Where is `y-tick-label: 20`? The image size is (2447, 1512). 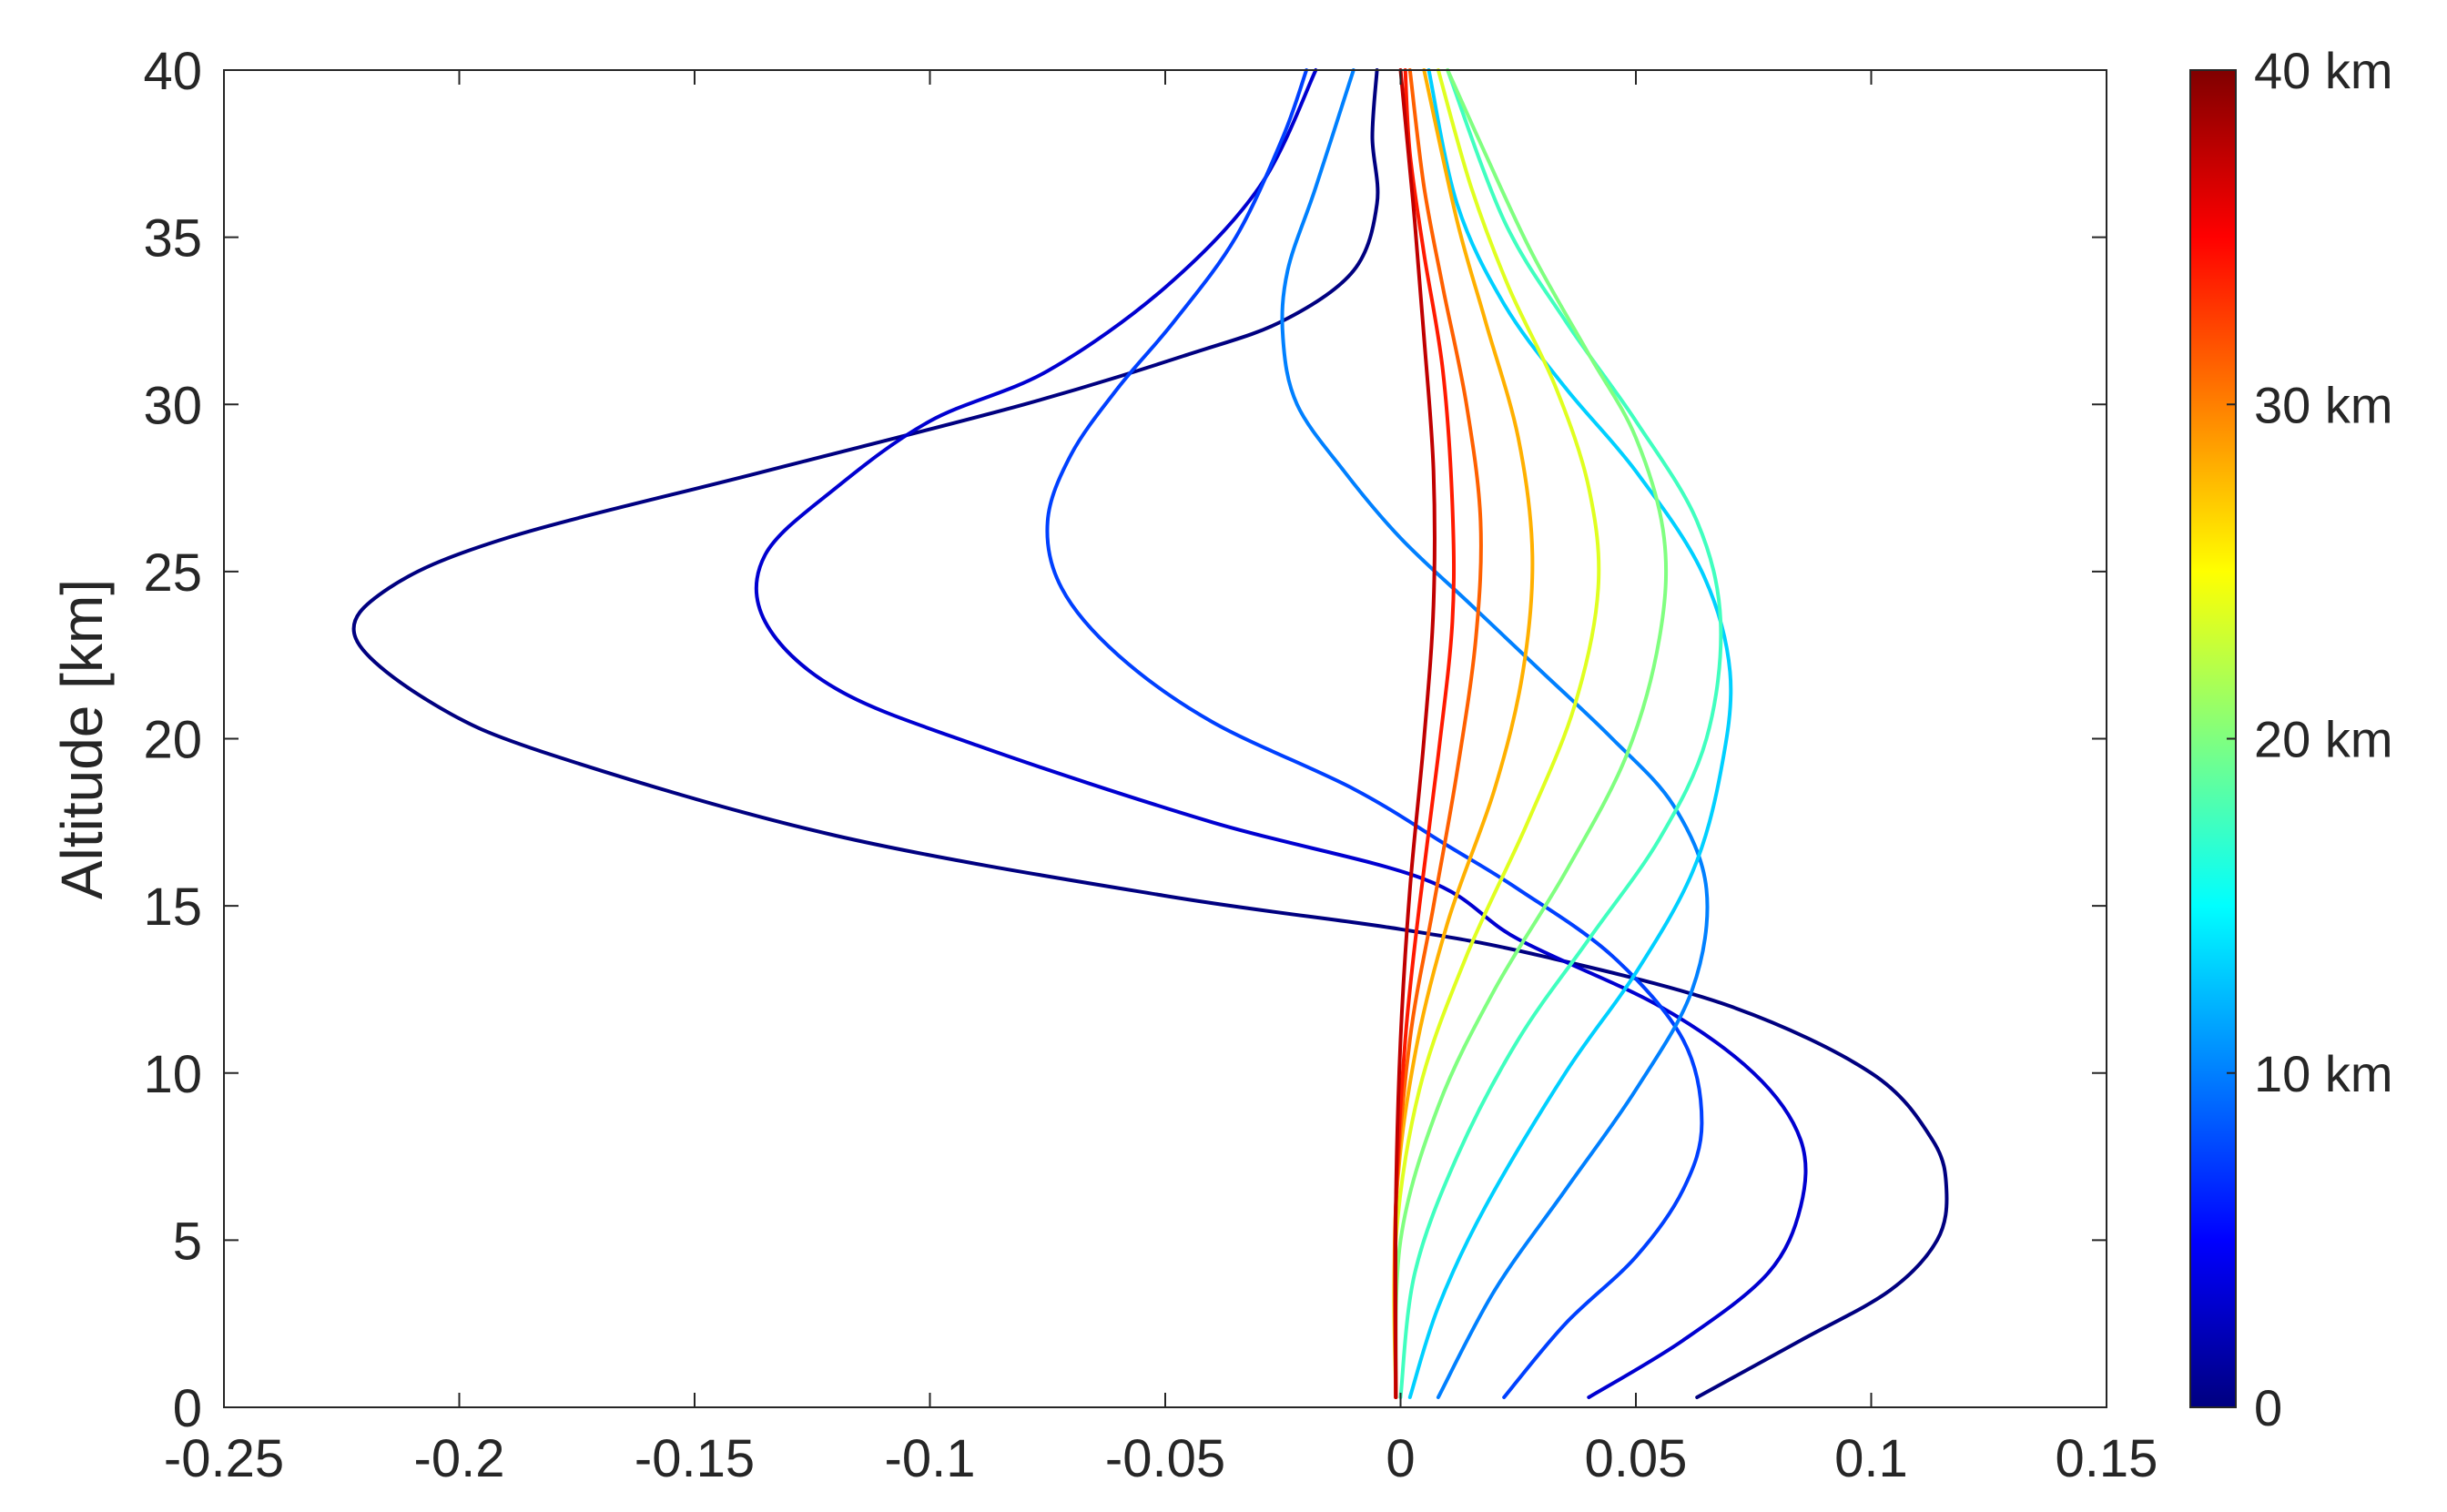 y-tick-label: 20 is located at coordinates (172, 740).